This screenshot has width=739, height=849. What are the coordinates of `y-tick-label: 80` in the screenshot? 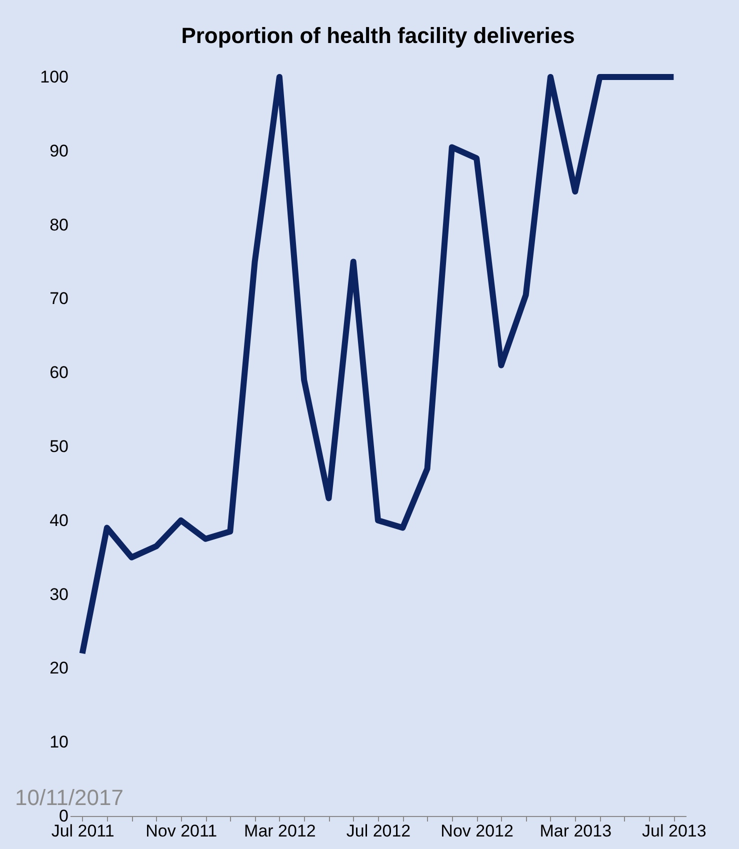 It's located at (59, 224).